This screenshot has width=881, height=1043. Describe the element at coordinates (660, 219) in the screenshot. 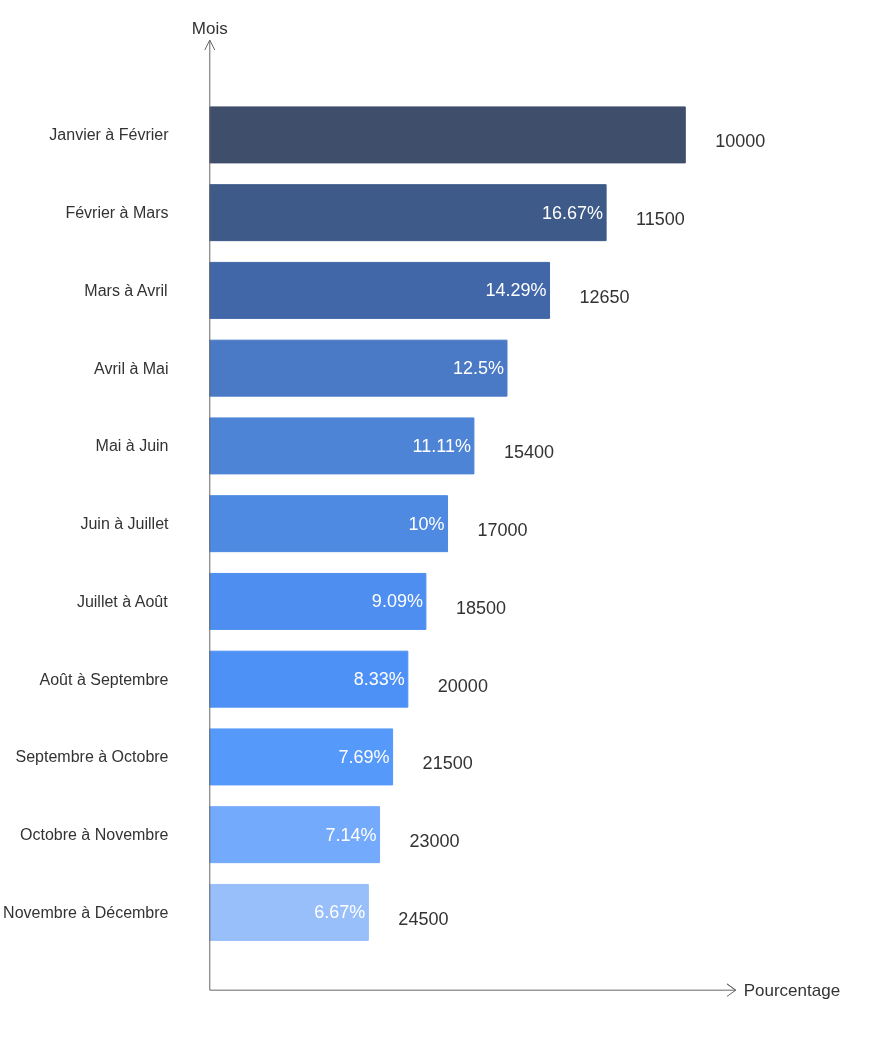

I see `annotation: 11500` at that location.